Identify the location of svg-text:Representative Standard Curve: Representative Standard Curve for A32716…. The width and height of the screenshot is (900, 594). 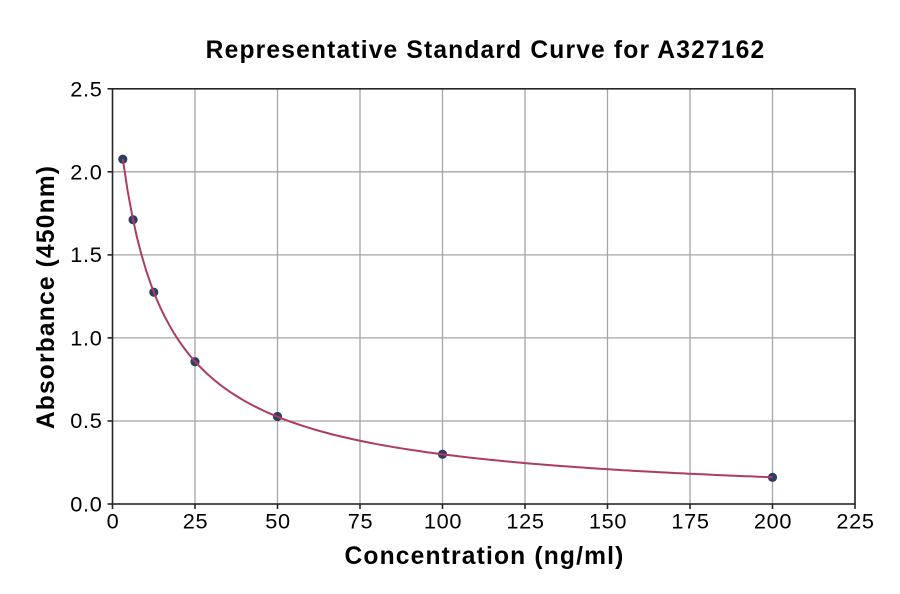
(486, 50).